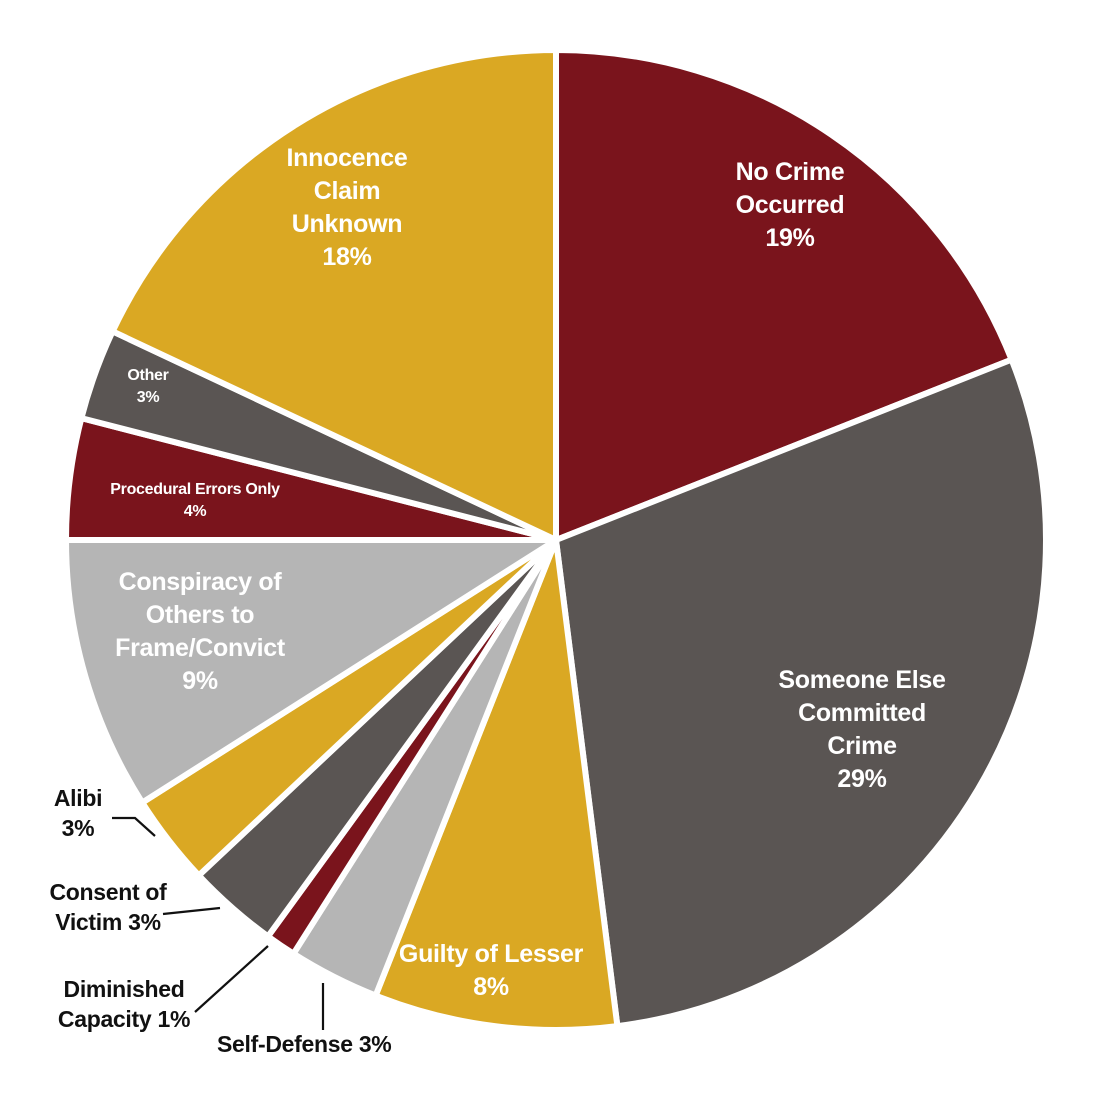 The height and width of the screenshot is (1100, 1113). I want to click on slice-label-line: 29%, so click(861, 779).